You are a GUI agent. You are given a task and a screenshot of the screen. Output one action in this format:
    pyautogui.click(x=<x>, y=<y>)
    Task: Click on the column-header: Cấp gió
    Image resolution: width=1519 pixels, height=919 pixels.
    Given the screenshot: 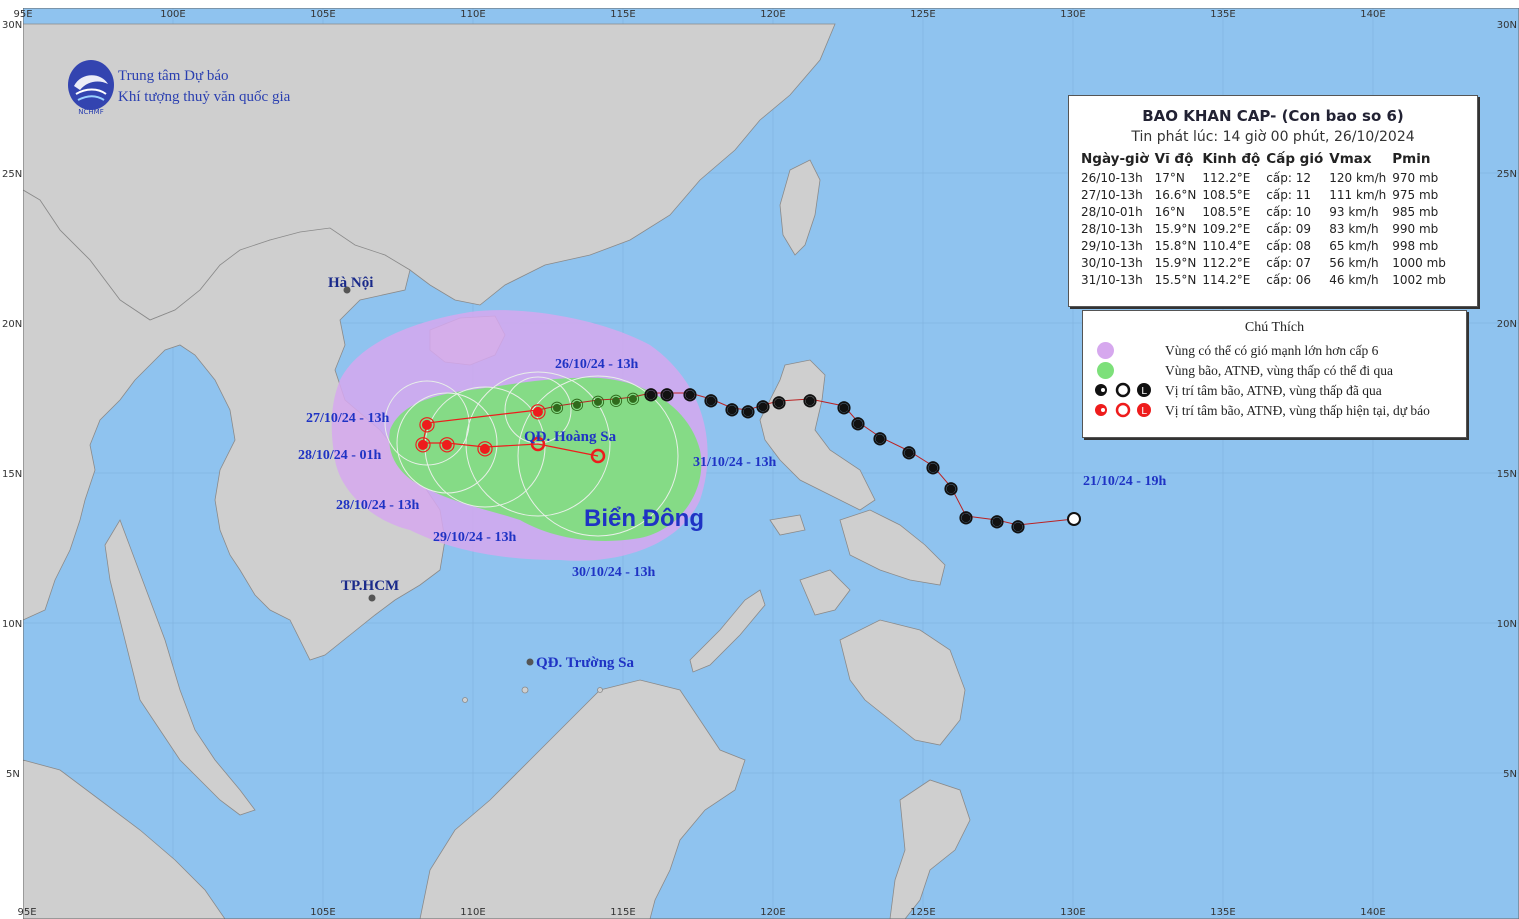 What is the action you would take?
    pyautogui.click(x=1295, y=159)
    